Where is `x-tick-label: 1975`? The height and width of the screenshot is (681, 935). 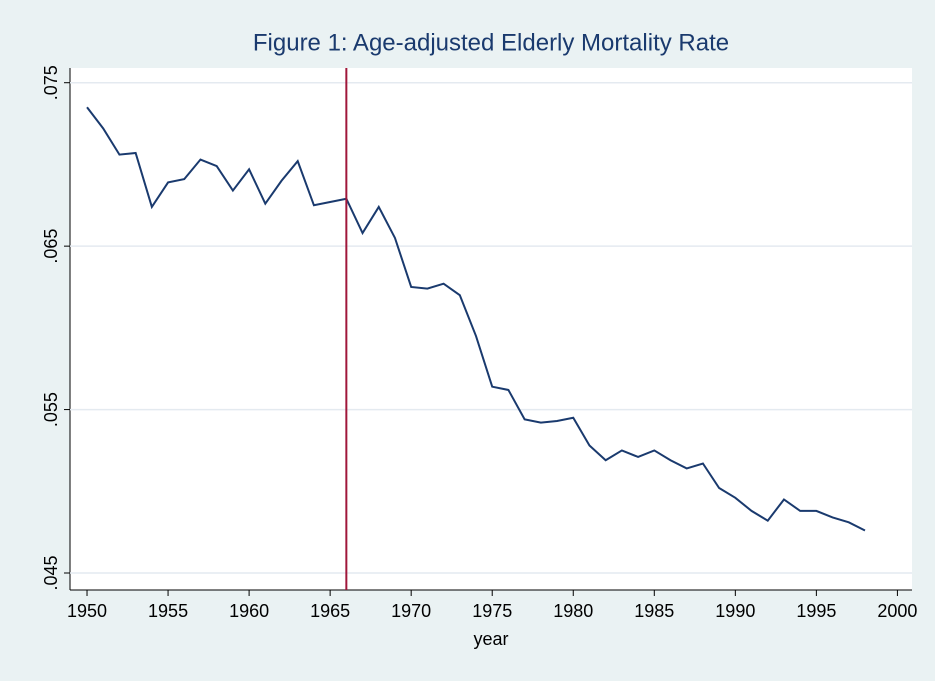 x-tick-label: 1975 is located at coordinates (492, 611).